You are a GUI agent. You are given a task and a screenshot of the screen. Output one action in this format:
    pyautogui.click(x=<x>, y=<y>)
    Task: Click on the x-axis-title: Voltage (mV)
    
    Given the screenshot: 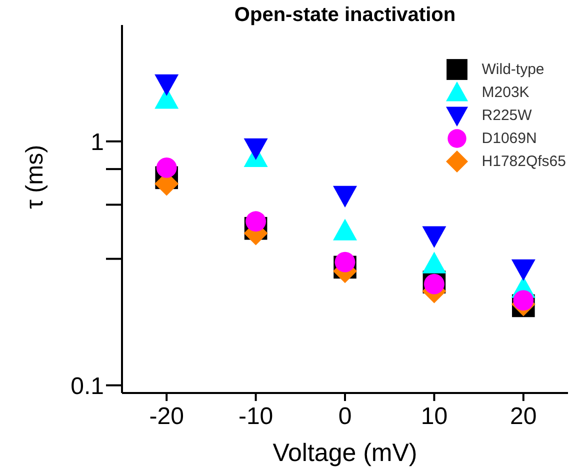 What is the action you would take?
    pyautogui.click(x=345, y=453)
    